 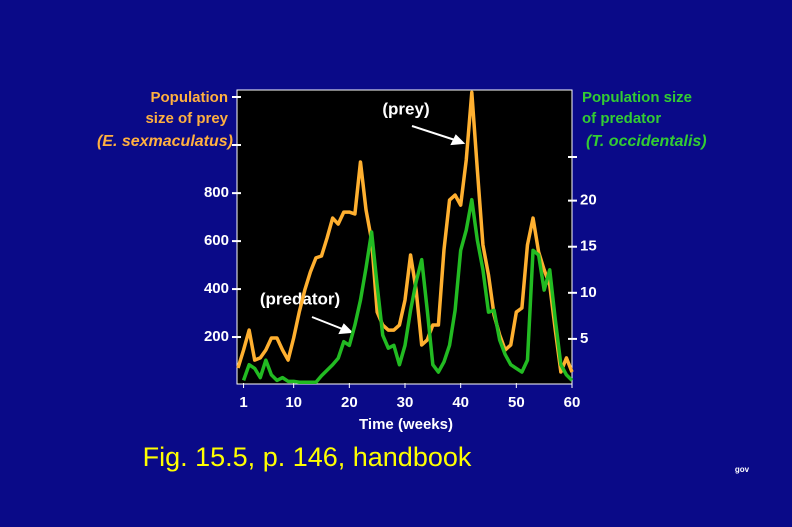 I want to click on x-tick-label: 60, so click(x=572, y=402).